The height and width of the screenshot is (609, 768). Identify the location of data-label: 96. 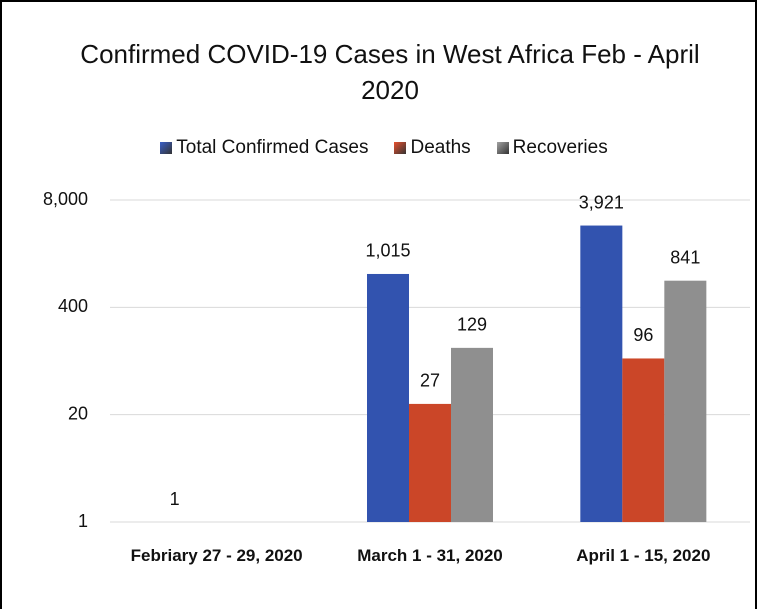
(643, 335).